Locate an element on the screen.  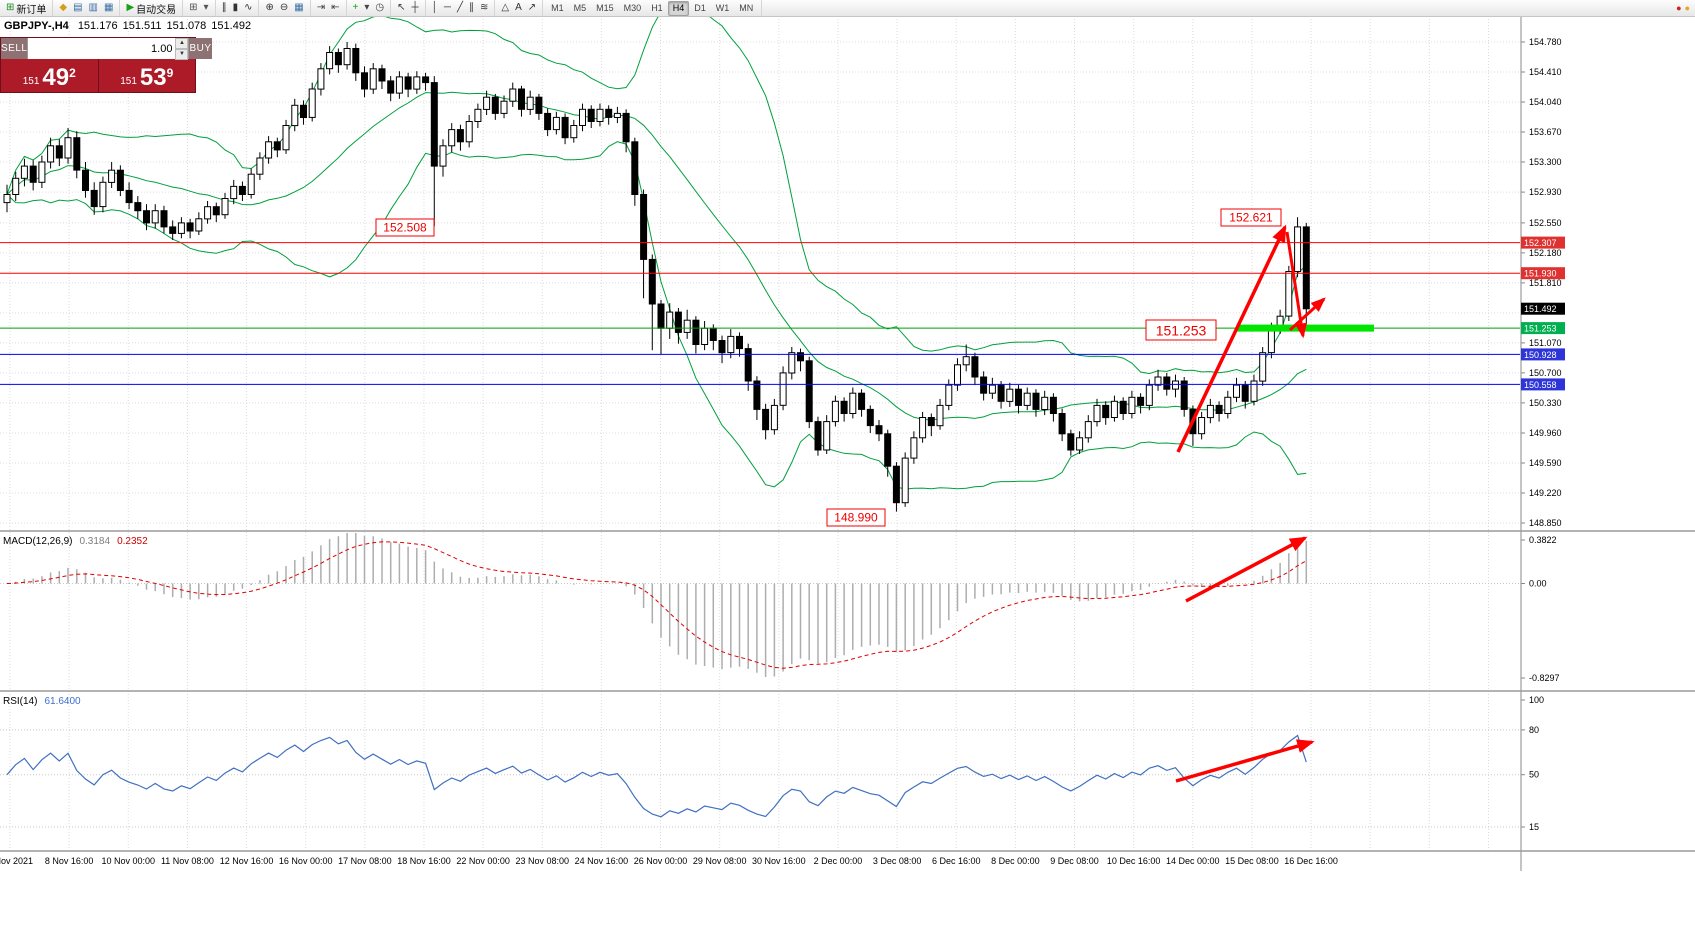
fibonacci-button: ≋ is located at coordinates (484, 8).